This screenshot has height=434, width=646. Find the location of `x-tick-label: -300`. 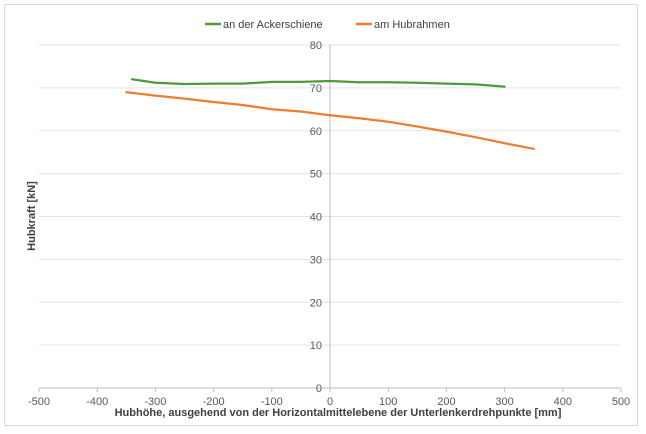

x-tick-label: -300 is located at coordinates (155, 402).